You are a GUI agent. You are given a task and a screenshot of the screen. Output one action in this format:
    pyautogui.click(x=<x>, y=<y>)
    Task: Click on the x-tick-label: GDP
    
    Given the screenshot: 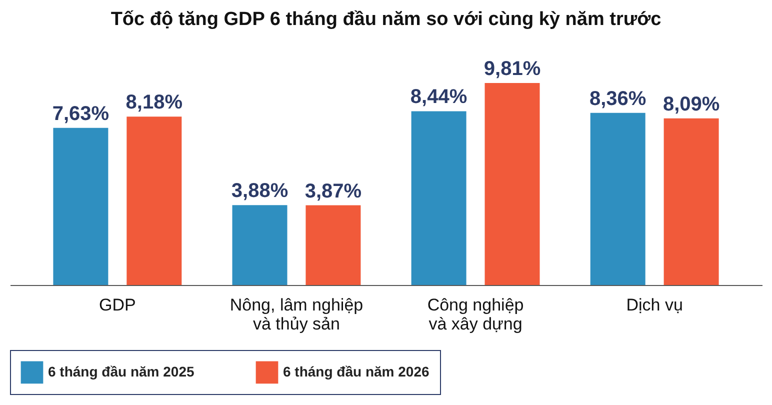 What is the action you would take?
    pyautogui.click(x=117, y=305)
    